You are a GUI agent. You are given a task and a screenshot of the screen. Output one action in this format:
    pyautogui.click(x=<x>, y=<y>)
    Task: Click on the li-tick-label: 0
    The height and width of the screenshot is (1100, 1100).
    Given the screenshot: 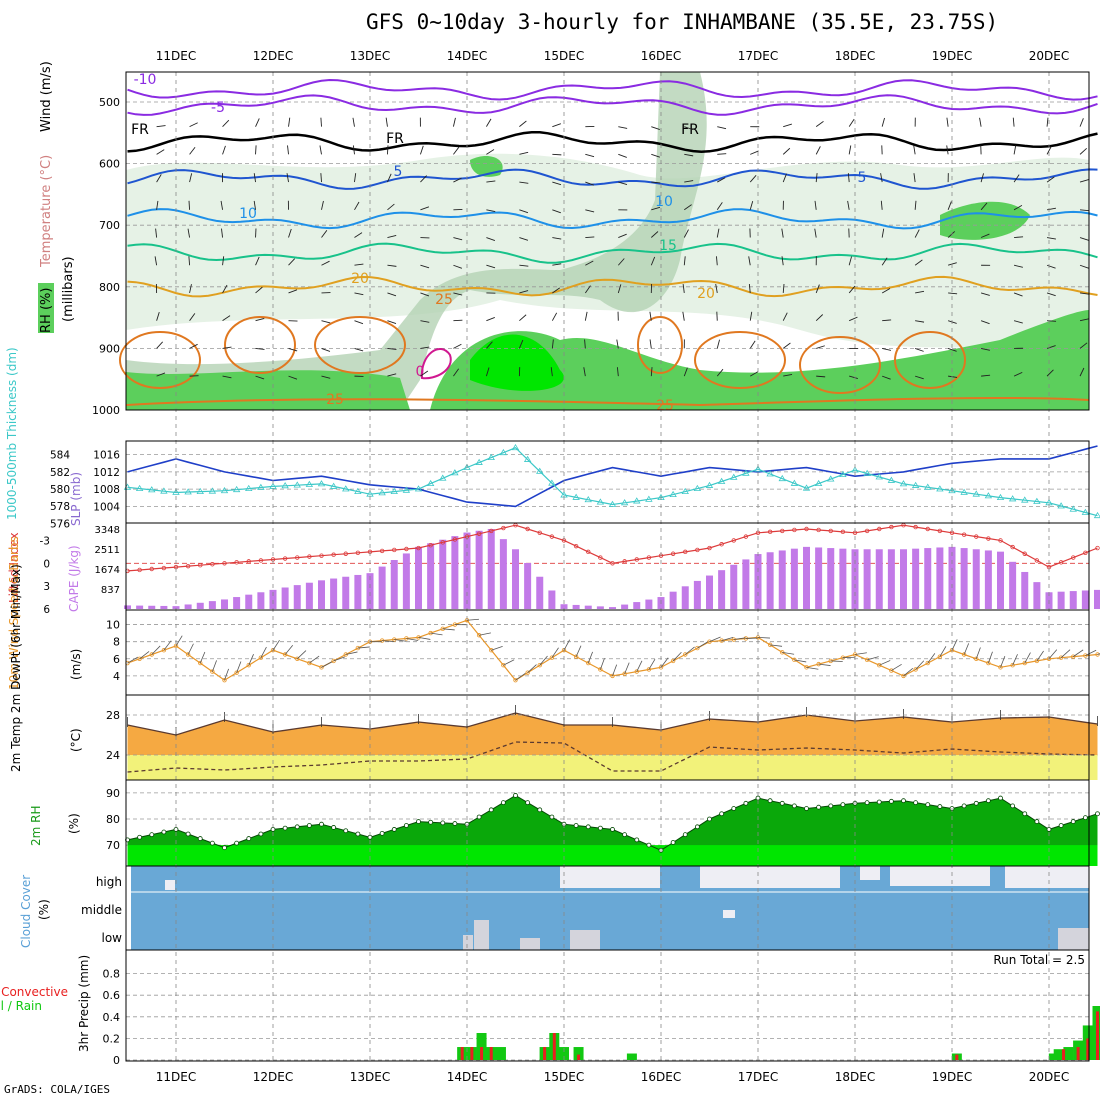 What is the action you would take?
    pyautogui.click(x=46, y=564)
    